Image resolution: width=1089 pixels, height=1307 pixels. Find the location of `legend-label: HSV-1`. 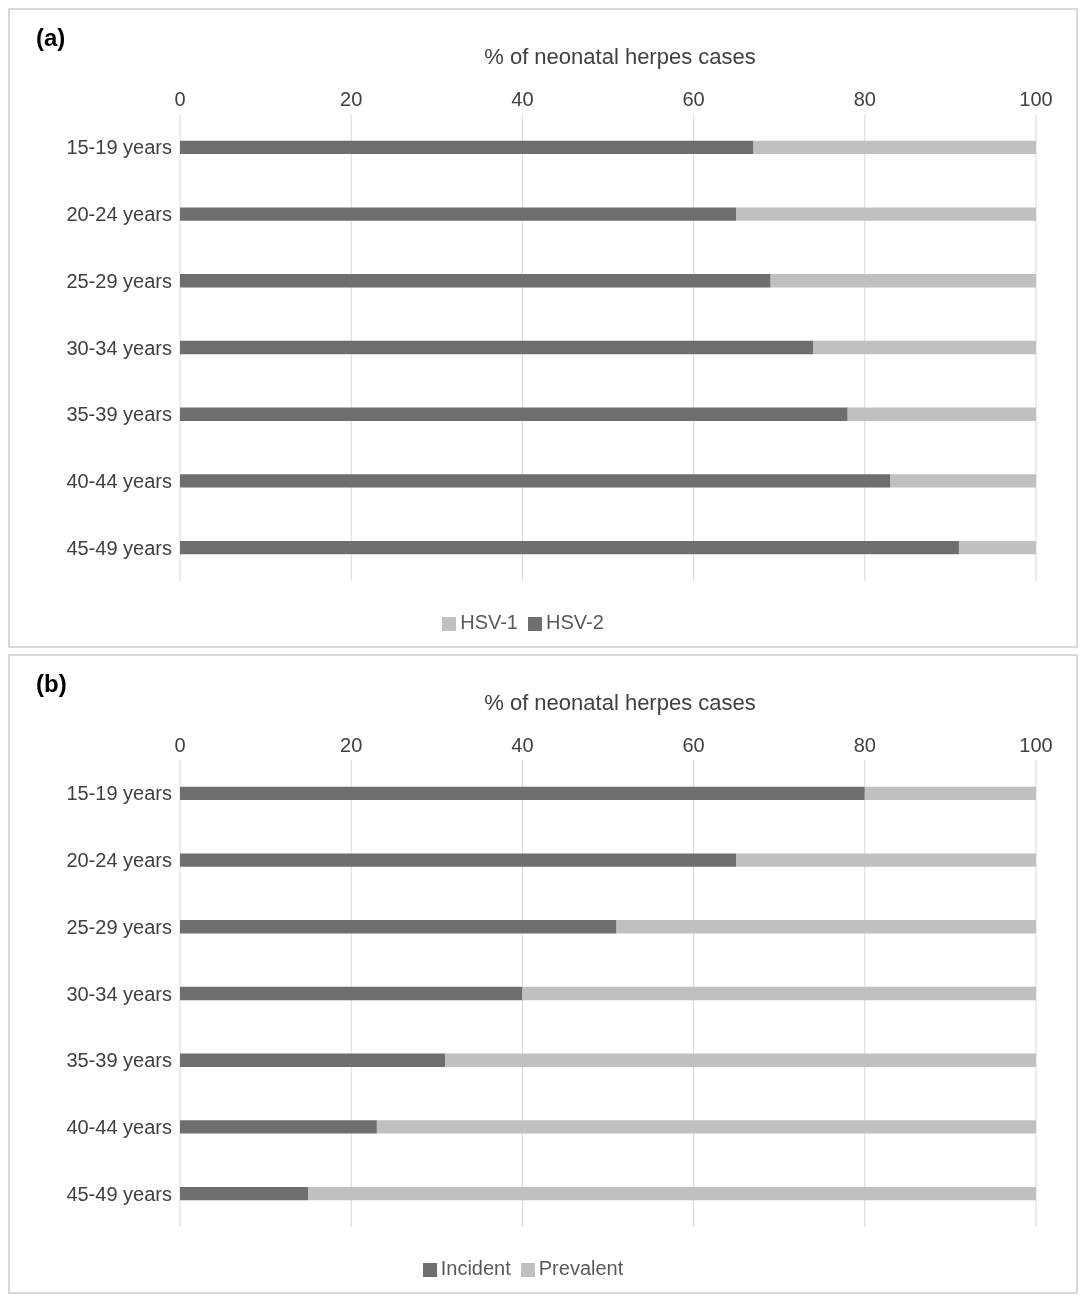

legend-label: HSV-1 is located at coordinates (489, 622).